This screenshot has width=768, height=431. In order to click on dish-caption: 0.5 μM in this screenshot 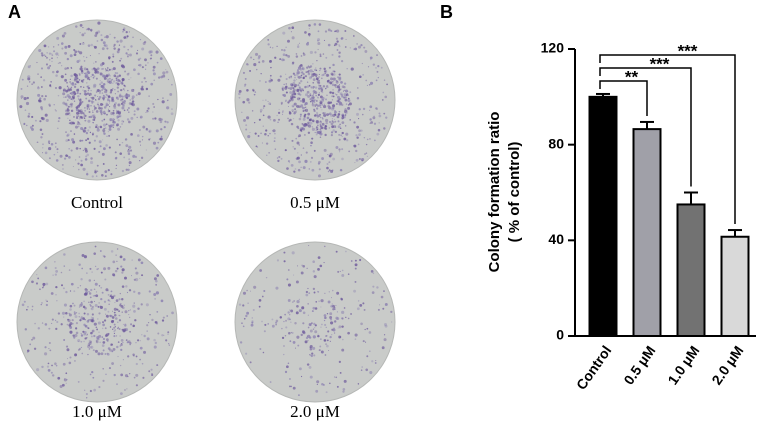, I will do `click(315, 202)`.